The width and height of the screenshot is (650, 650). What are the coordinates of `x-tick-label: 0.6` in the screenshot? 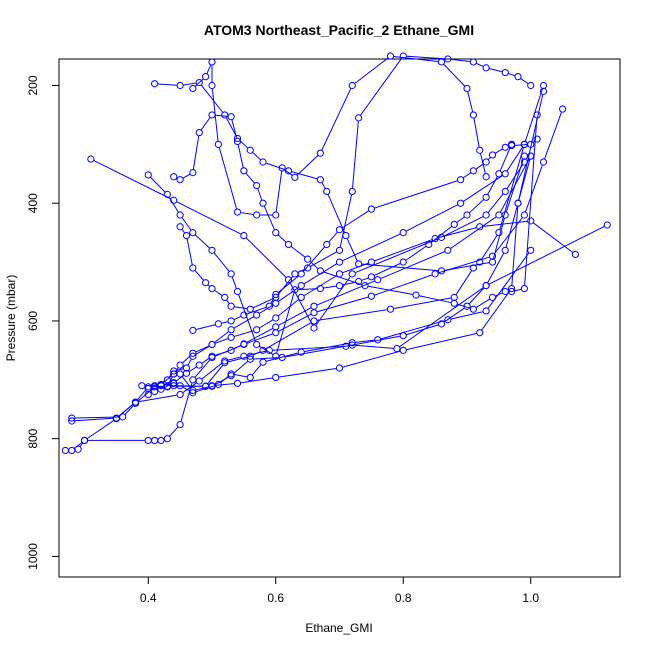 It's located at (275, 598).